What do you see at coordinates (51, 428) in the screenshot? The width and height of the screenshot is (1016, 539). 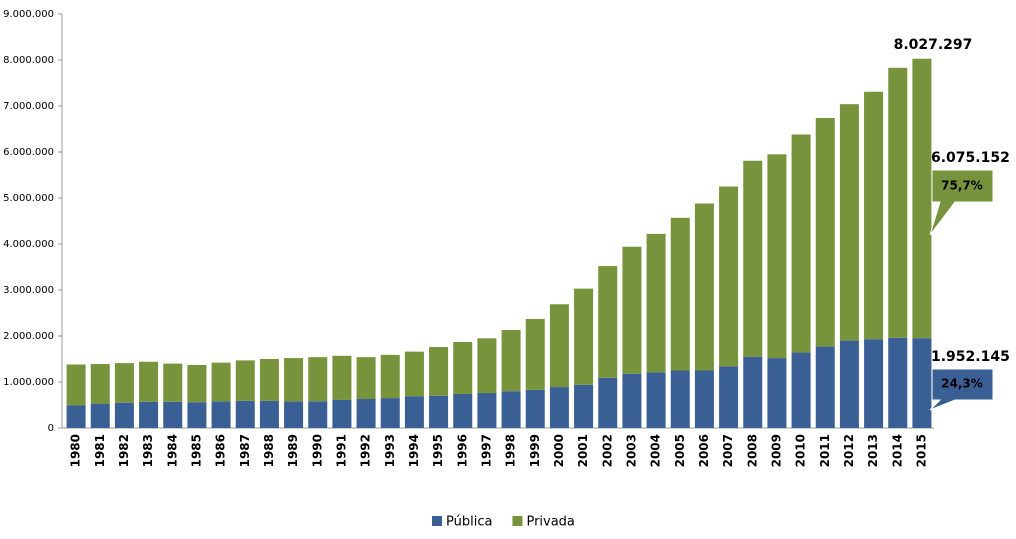 I see `y-tick-label: 0` at bounding box center [51, 428].